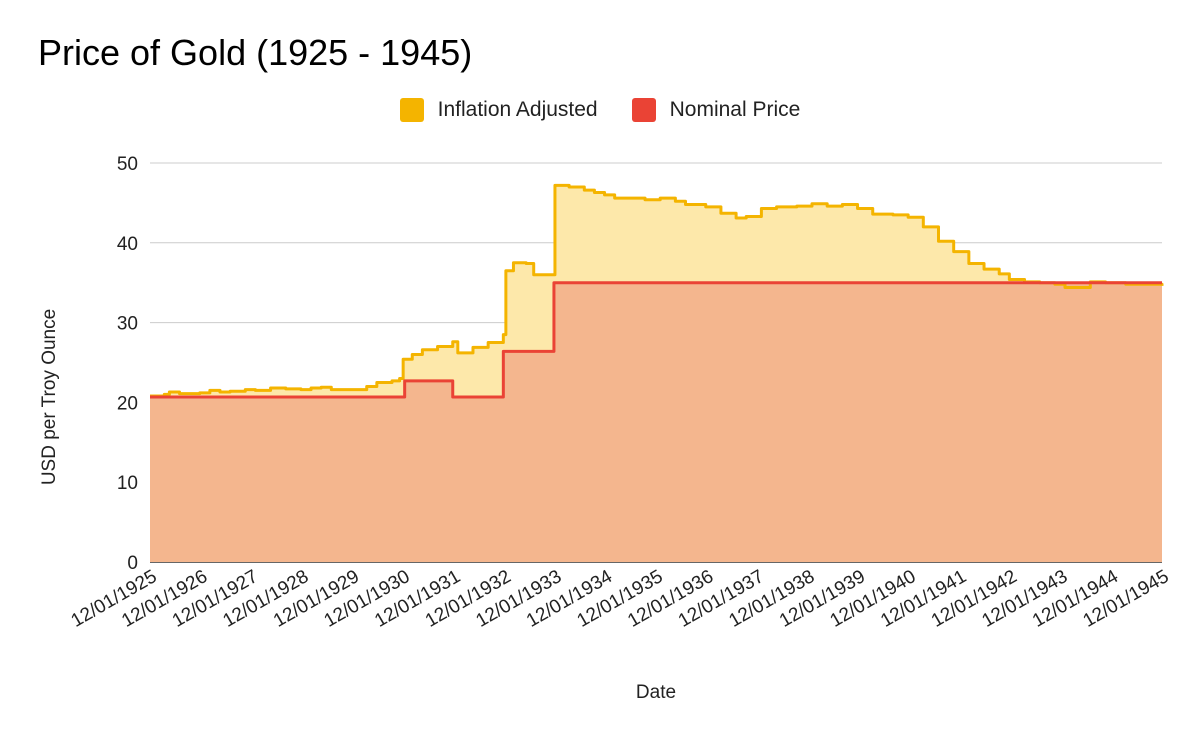  I want to click on y-tick-label: 50, so click(127, 164).